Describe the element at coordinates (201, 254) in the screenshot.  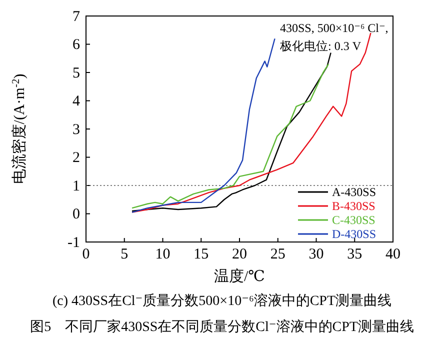
I see `x-tick-label: 15` at that location.